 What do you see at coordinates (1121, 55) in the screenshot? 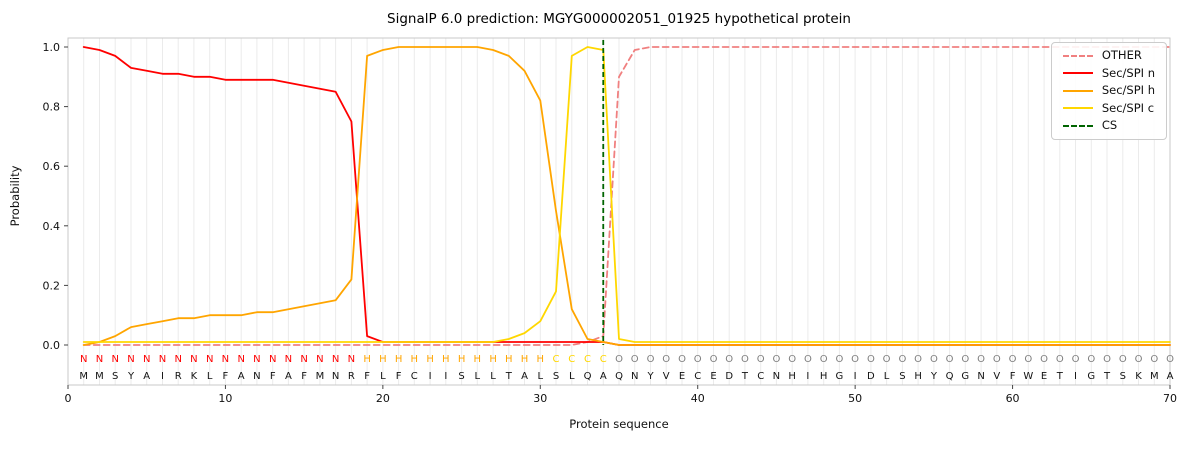
I see `legend-label: OTHER` at bounding box center [1121, 55].